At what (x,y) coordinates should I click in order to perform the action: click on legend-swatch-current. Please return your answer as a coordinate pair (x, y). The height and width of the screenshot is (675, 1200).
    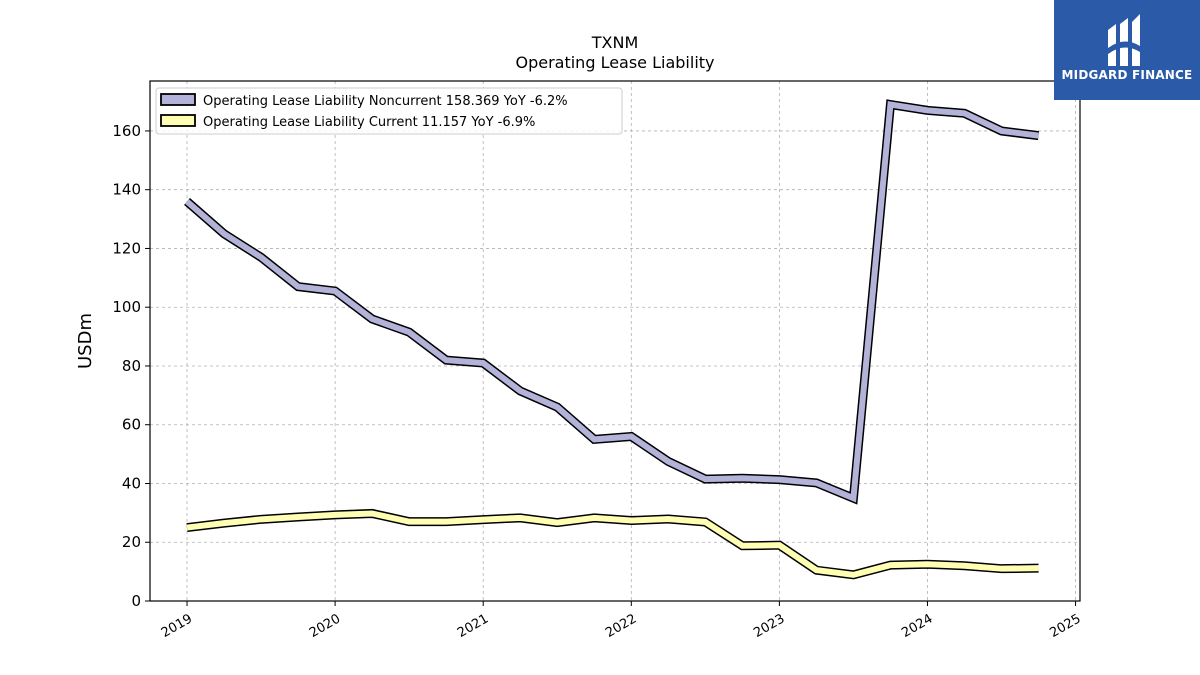
    Looking at the image, I should click on (178, 120).